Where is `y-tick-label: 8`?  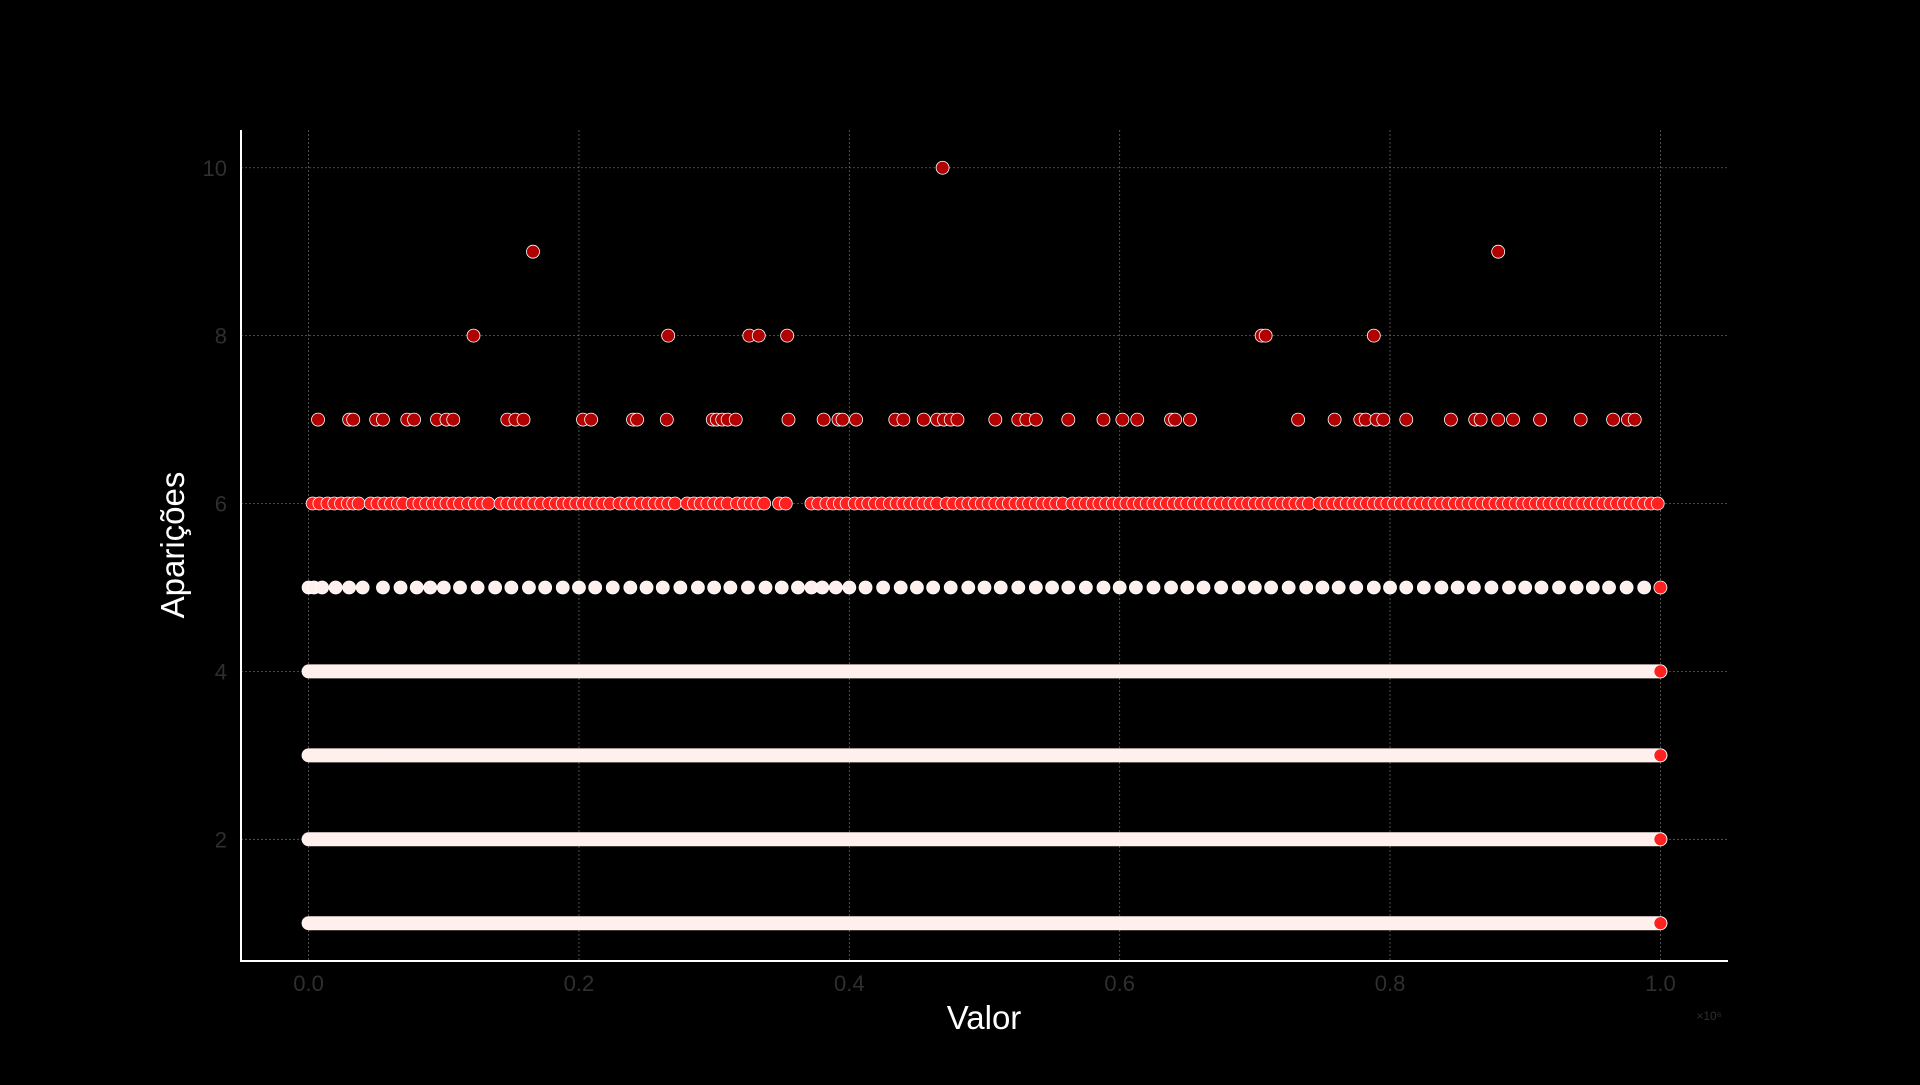
y-tick-label: 8 is located at coordinates (221, 336).